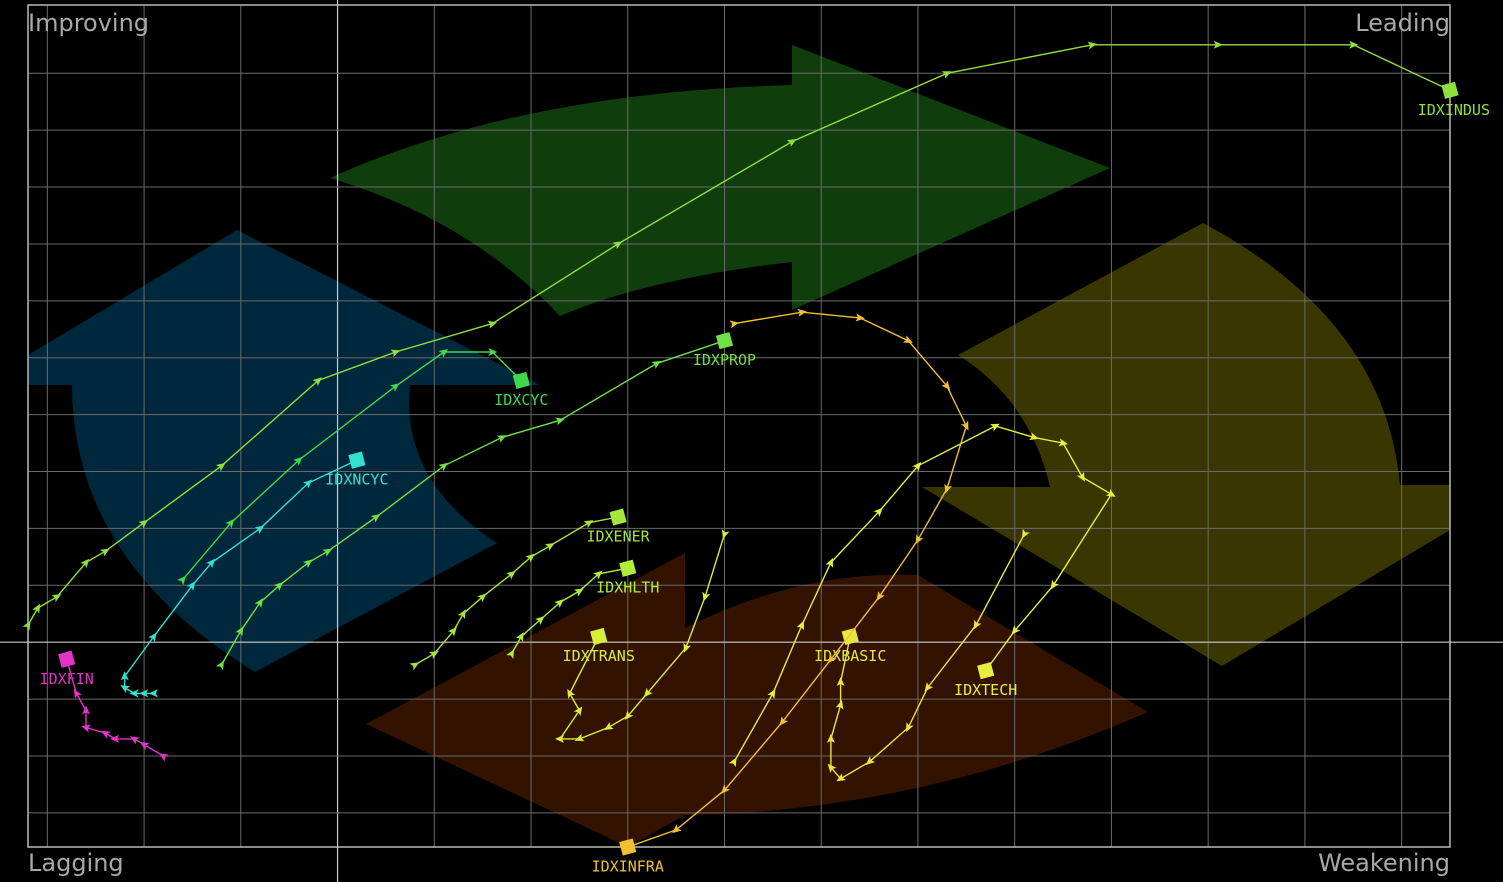 The image size is (1503, 882). Describe the element at coordinates (599, 656) in the screenshot. I see `series-label: IDXTRANS` at that location.